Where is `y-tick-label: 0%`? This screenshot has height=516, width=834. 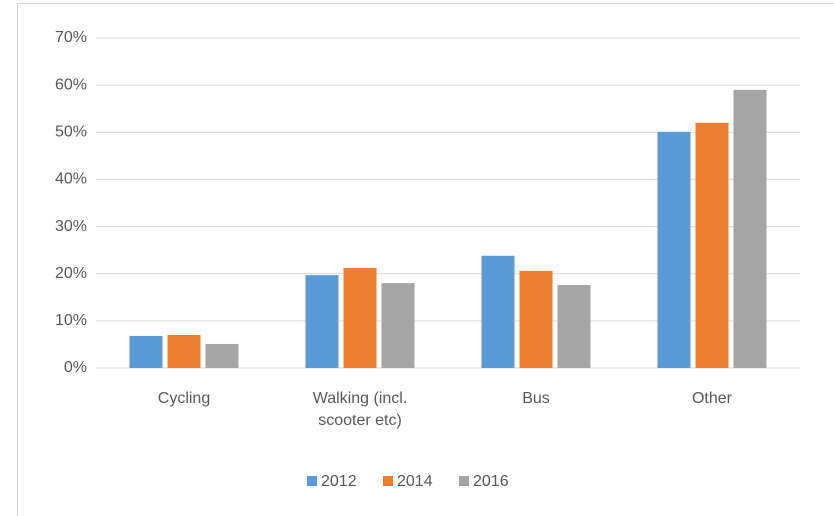 y-tick-label: 0% is located at coordinates (75, 367).